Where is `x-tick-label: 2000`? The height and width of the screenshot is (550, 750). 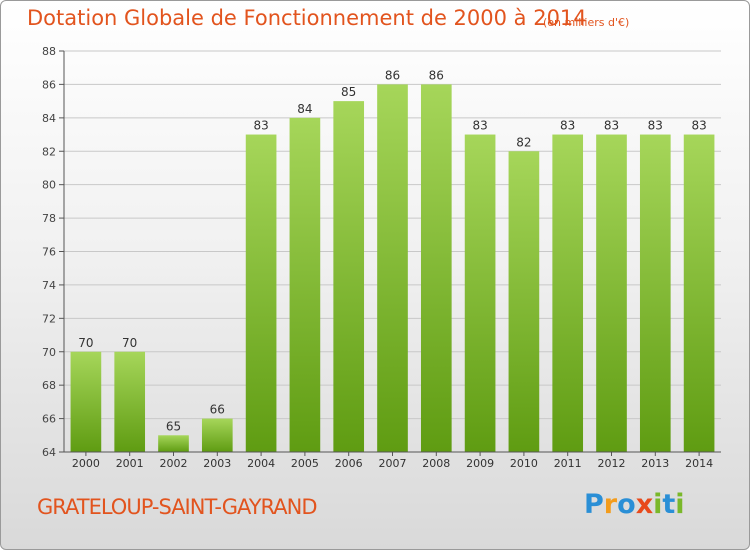 x-tick-label: 2000 is located at coordinates (86, 463).